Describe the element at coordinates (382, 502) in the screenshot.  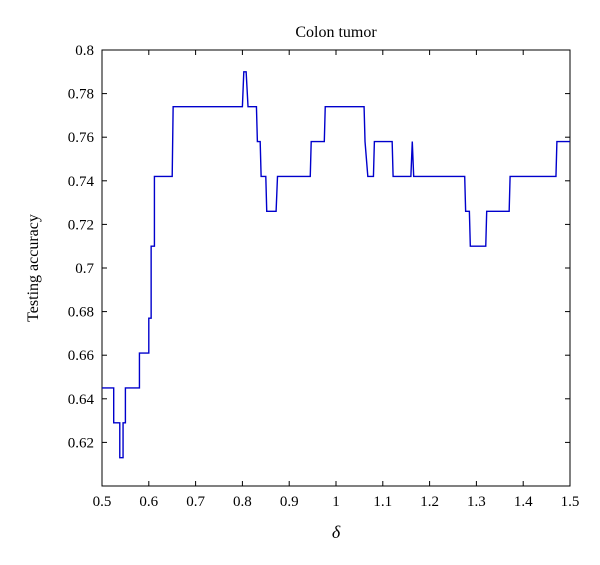
I see `x-tick-label: 1.1` at that location.